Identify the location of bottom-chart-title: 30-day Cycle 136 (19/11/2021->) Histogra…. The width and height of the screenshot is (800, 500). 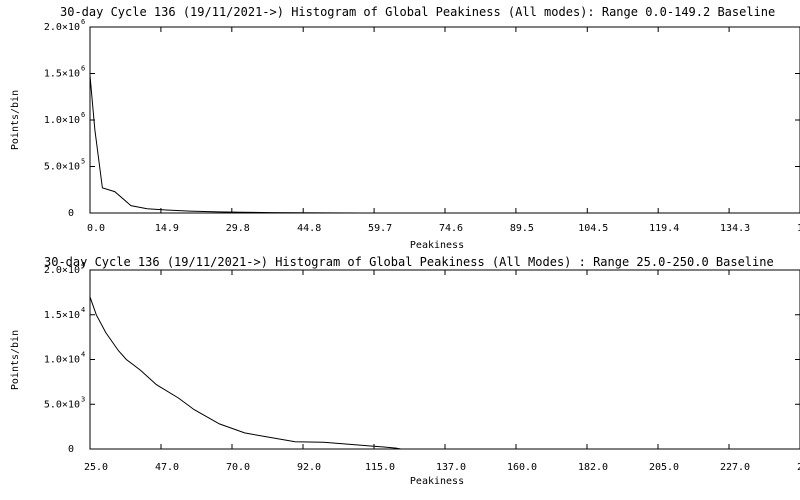
(409, 262).